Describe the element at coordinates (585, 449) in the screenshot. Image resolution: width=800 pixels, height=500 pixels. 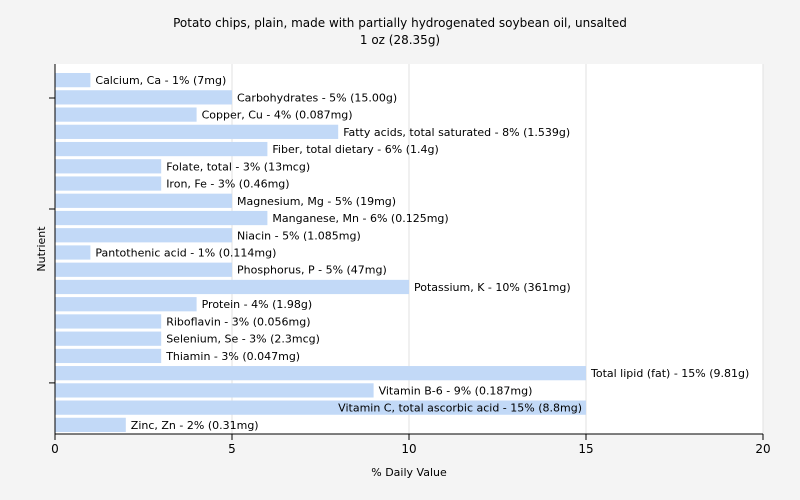
I see `x-tick-label: 15` at that location.